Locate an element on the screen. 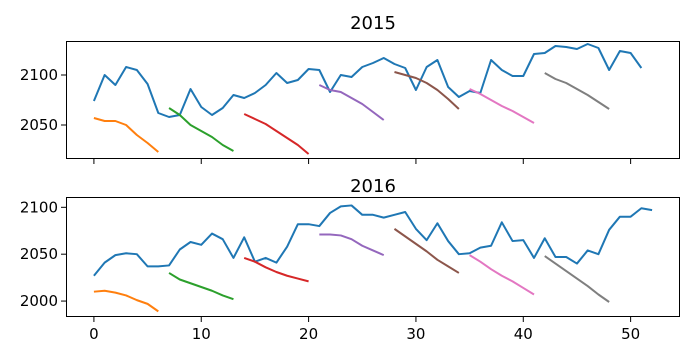  y-tick-label-2015-2100: 2100 is located at coordinates (39, 75).